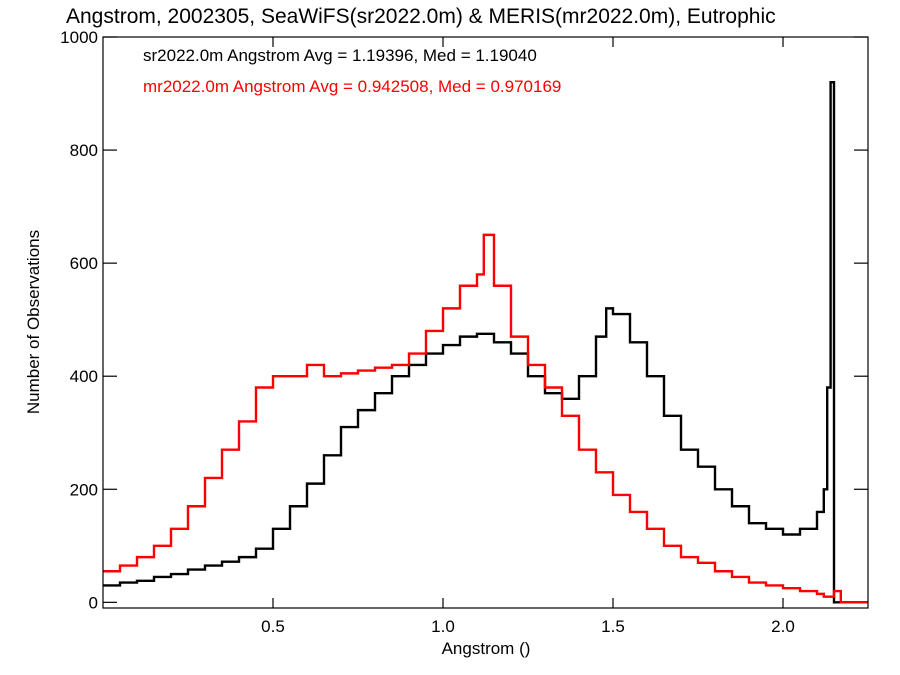  What do you see at coordinates (443, 626) in the screenshot?
I see `x-tick-label: 1.0` at bounding box center [443, 626].